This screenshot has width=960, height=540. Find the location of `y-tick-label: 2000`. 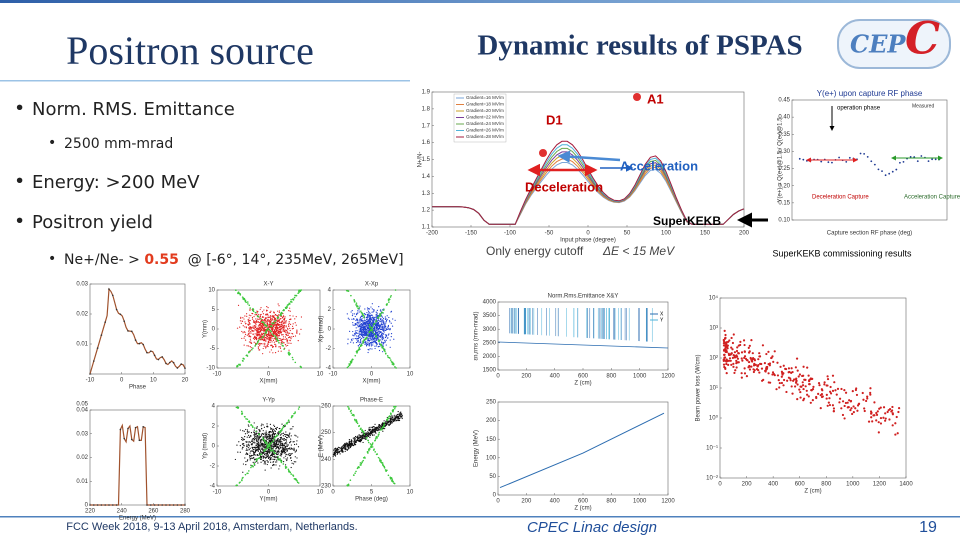

y-tick-label: 2000 is located at coordinates (490, 357).